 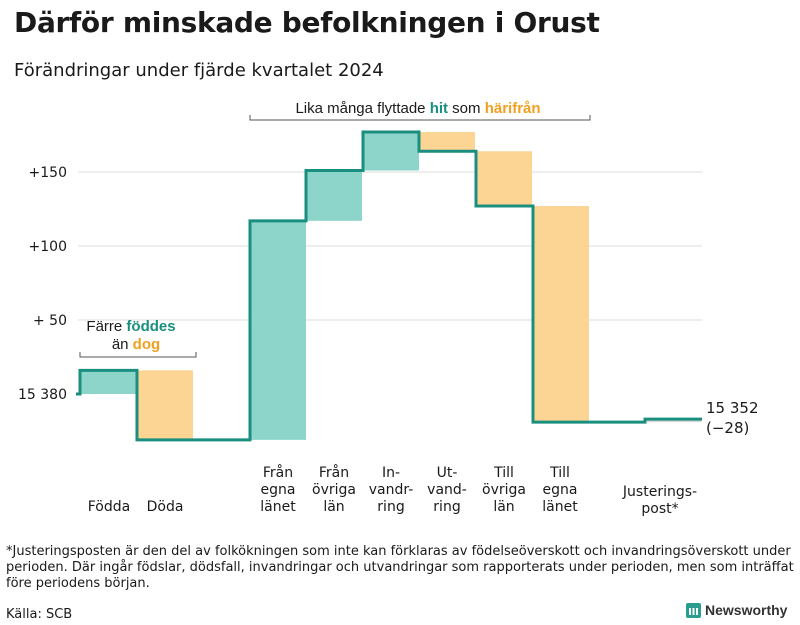 I want to click on brand-logo: Newsworthy, so click(x=736, y=610).